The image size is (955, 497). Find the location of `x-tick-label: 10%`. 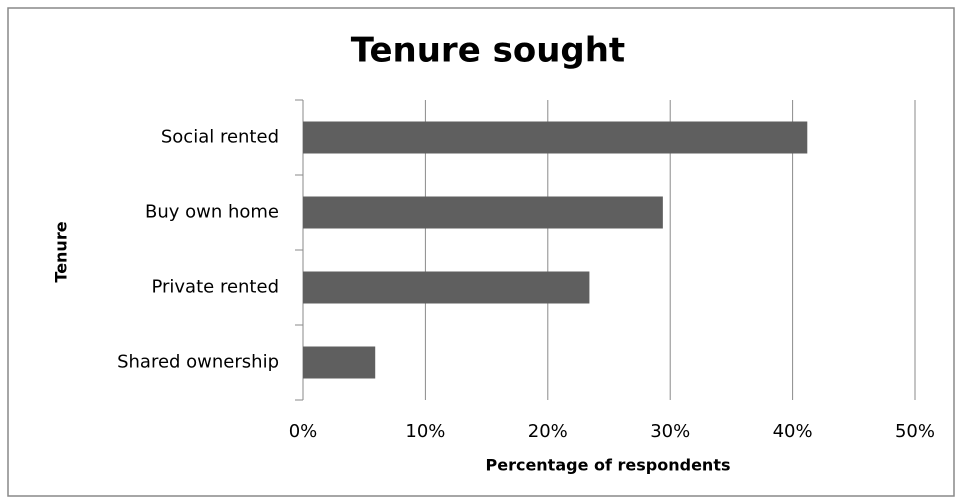

x-tick-label: 10% is located at coordinates (425, 431).